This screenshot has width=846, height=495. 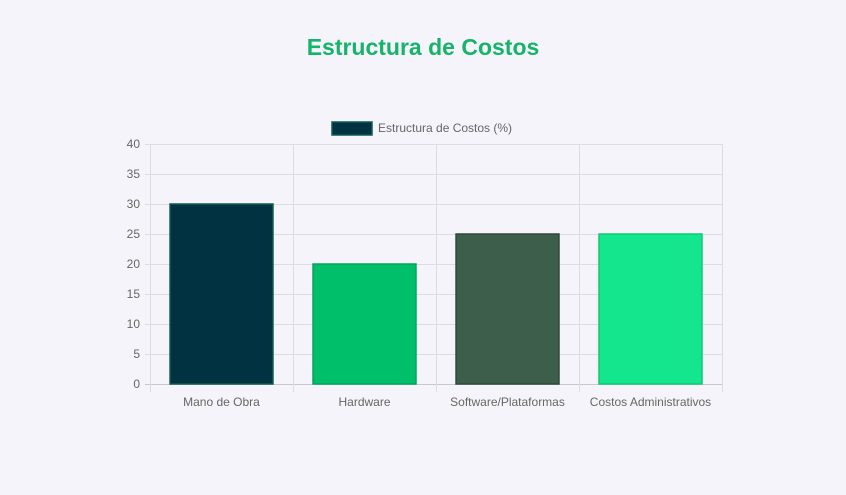 I want to click on legend-label: Estructura de Costos (%), so click(x=445, y=128).